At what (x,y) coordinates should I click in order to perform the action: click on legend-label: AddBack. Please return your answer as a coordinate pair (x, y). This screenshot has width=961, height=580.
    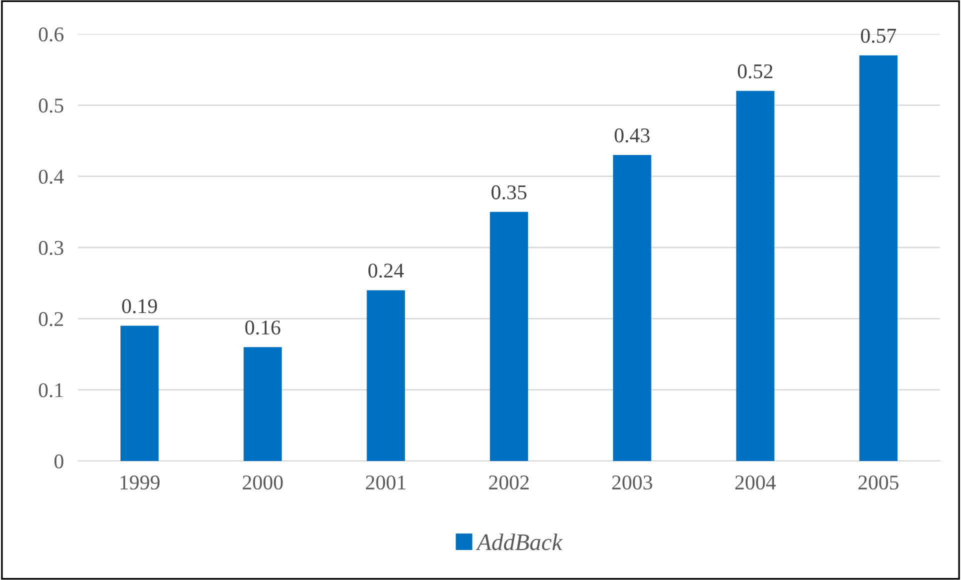
    Looking at the image, I should click on (519, 542).